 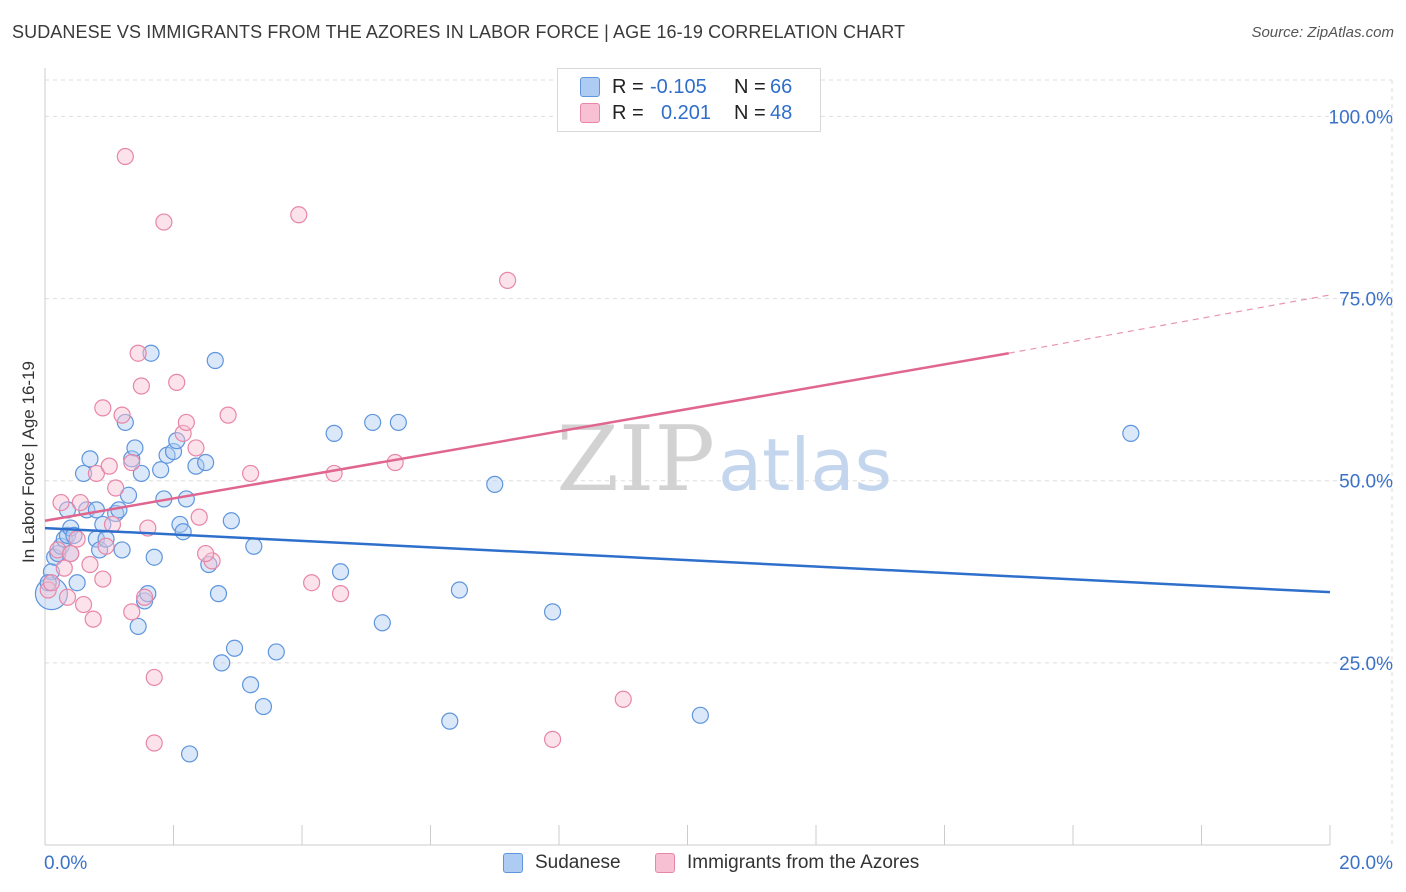 I want to click on n-value: 48, so click(x=781, y=112).